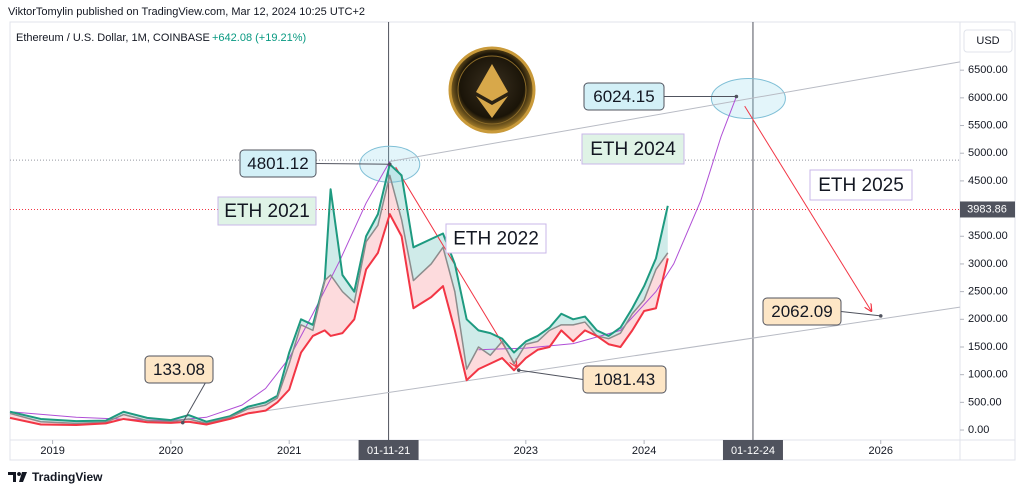 This screenshot has width=1024, height=500. I want to click on callout-label: 6024.15, so click(623, 96).